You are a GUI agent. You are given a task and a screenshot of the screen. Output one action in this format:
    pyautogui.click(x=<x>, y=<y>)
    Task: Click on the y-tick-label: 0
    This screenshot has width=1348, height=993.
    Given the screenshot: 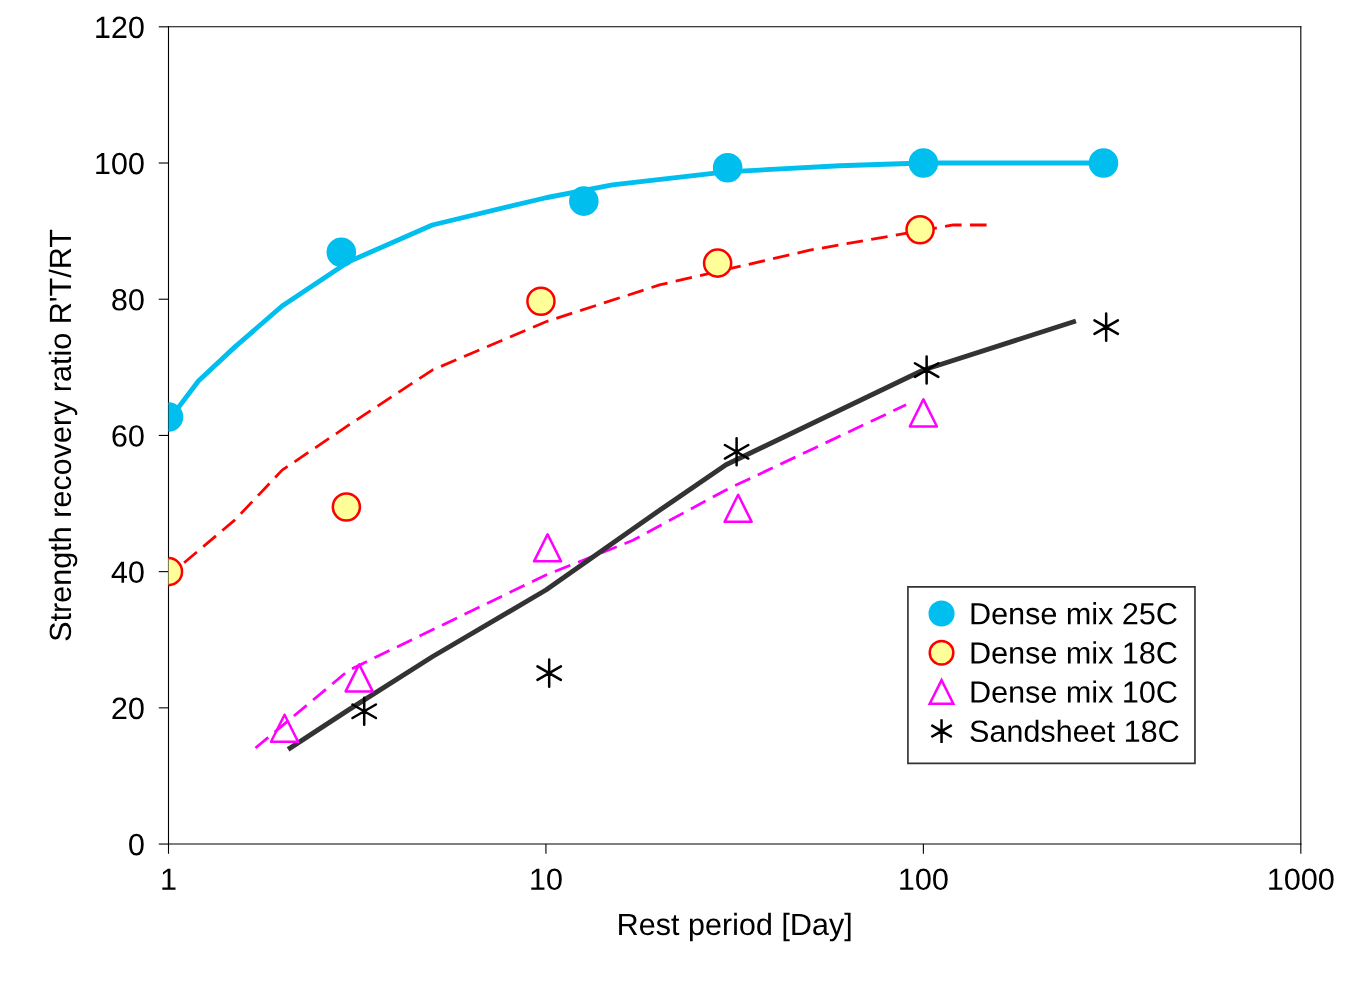 What is the action you would take?
    pyautogui.click(x=136, y=844)
    